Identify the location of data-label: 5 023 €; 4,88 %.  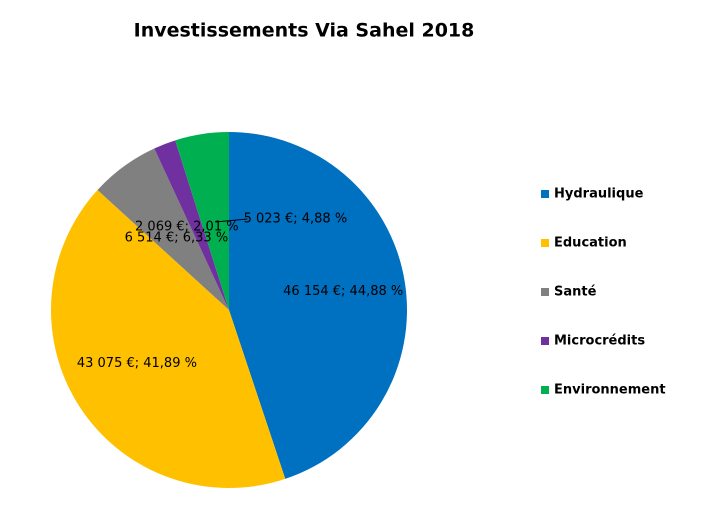
(296, 219).